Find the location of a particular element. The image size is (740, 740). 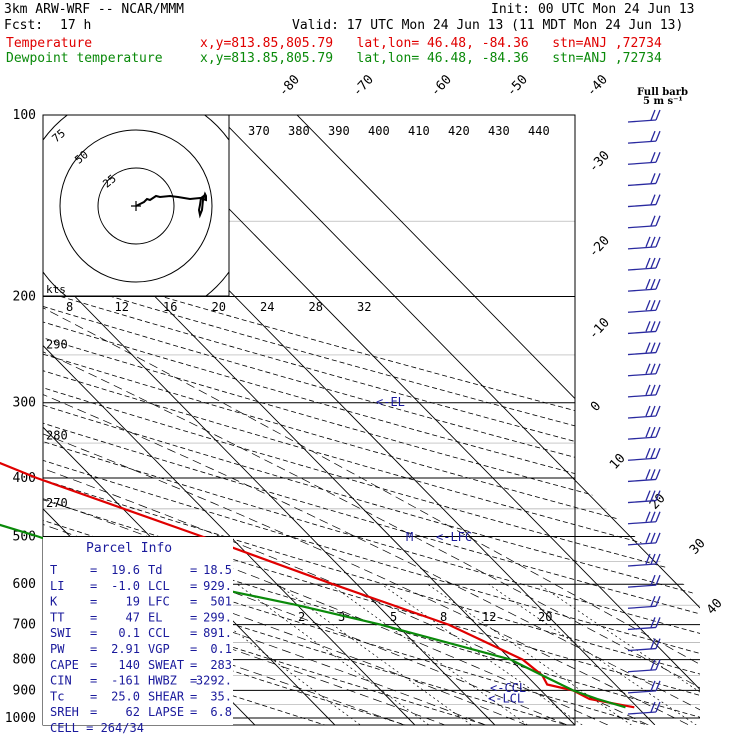

parcel-val-vgp: 0.1 is located at coordinates (221, 649).